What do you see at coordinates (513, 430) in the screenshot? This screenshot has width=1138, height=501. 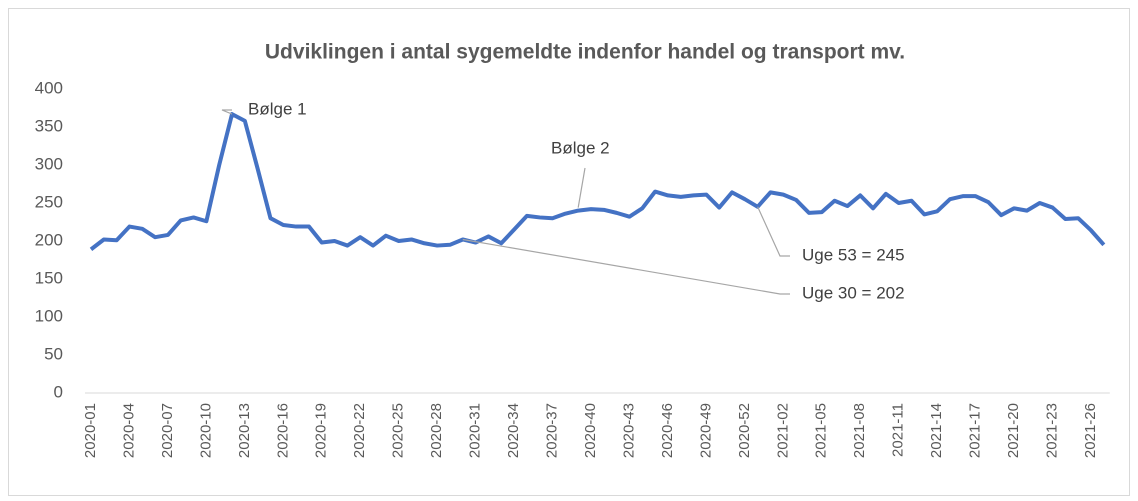 I see `x-tick-label: 2020-34` at bounding box center [513, 430].